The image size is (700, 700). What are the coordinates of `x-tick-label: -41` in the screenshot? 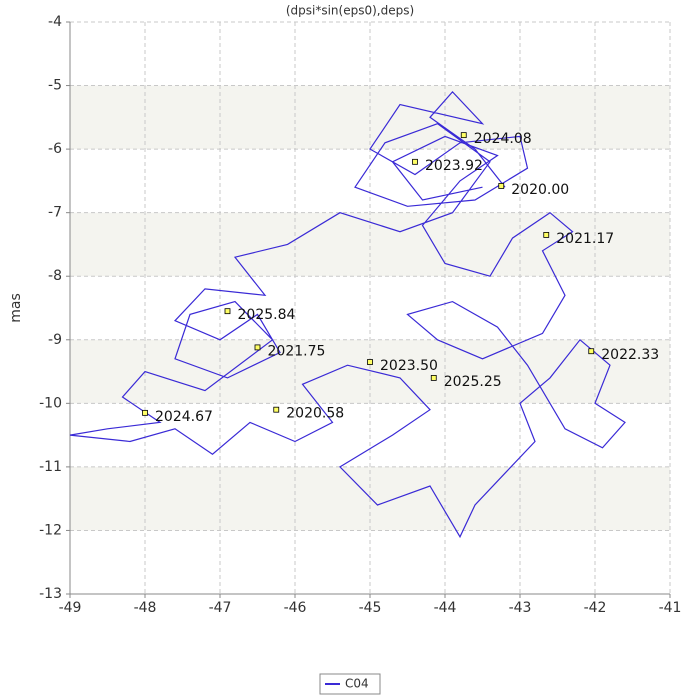 It's located at (670, 608).